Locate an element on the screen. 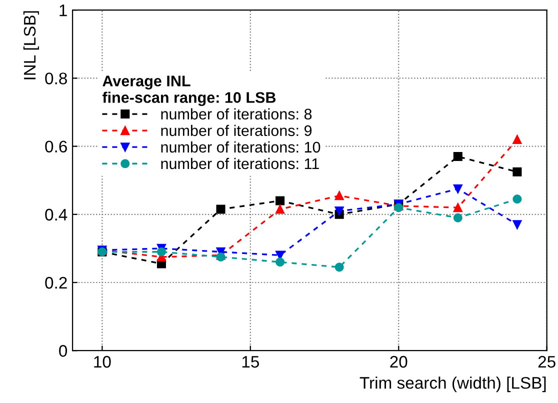 Image resolution: width=558 pixels, height=403 pixels. x-tick-label: 20 is located at coordinates (399, 362).